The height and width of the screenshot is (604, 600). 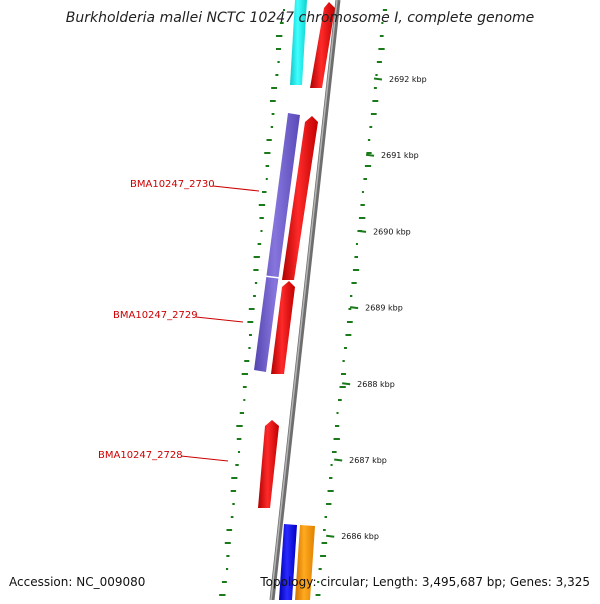 I want to click on gene-blue-bottom, so click(x=288, y=562).